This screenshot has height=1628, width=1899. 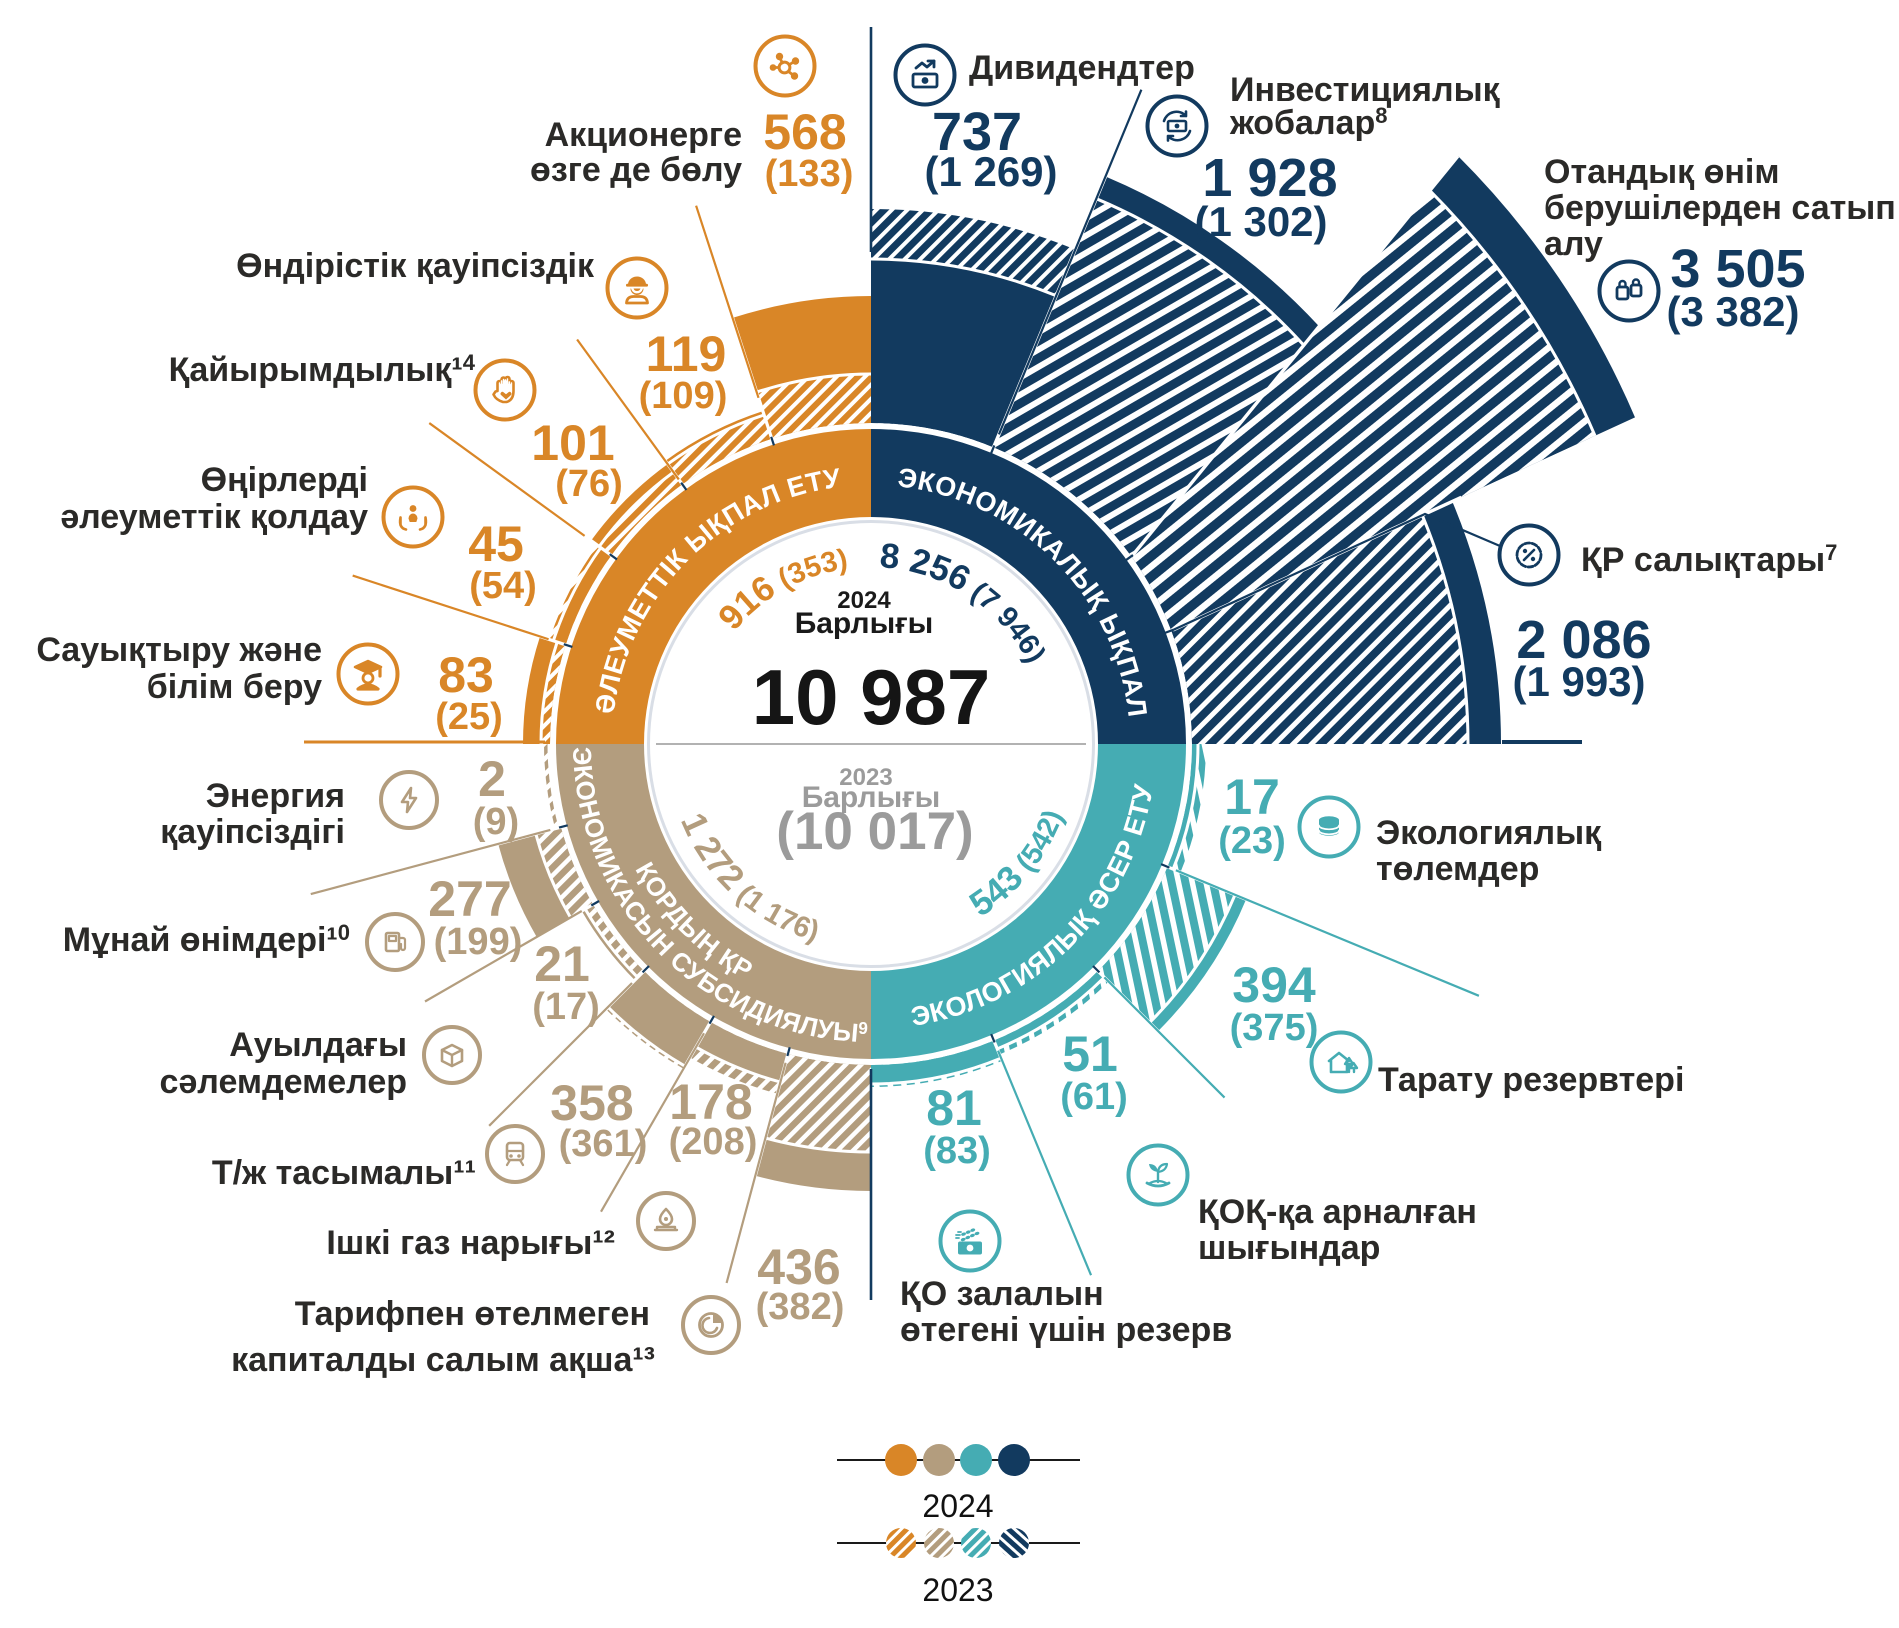 What do you see at coordinates (275, 796) in the screenshot?
I see `svg-text: Энергия` at bounding box center [275, 796].